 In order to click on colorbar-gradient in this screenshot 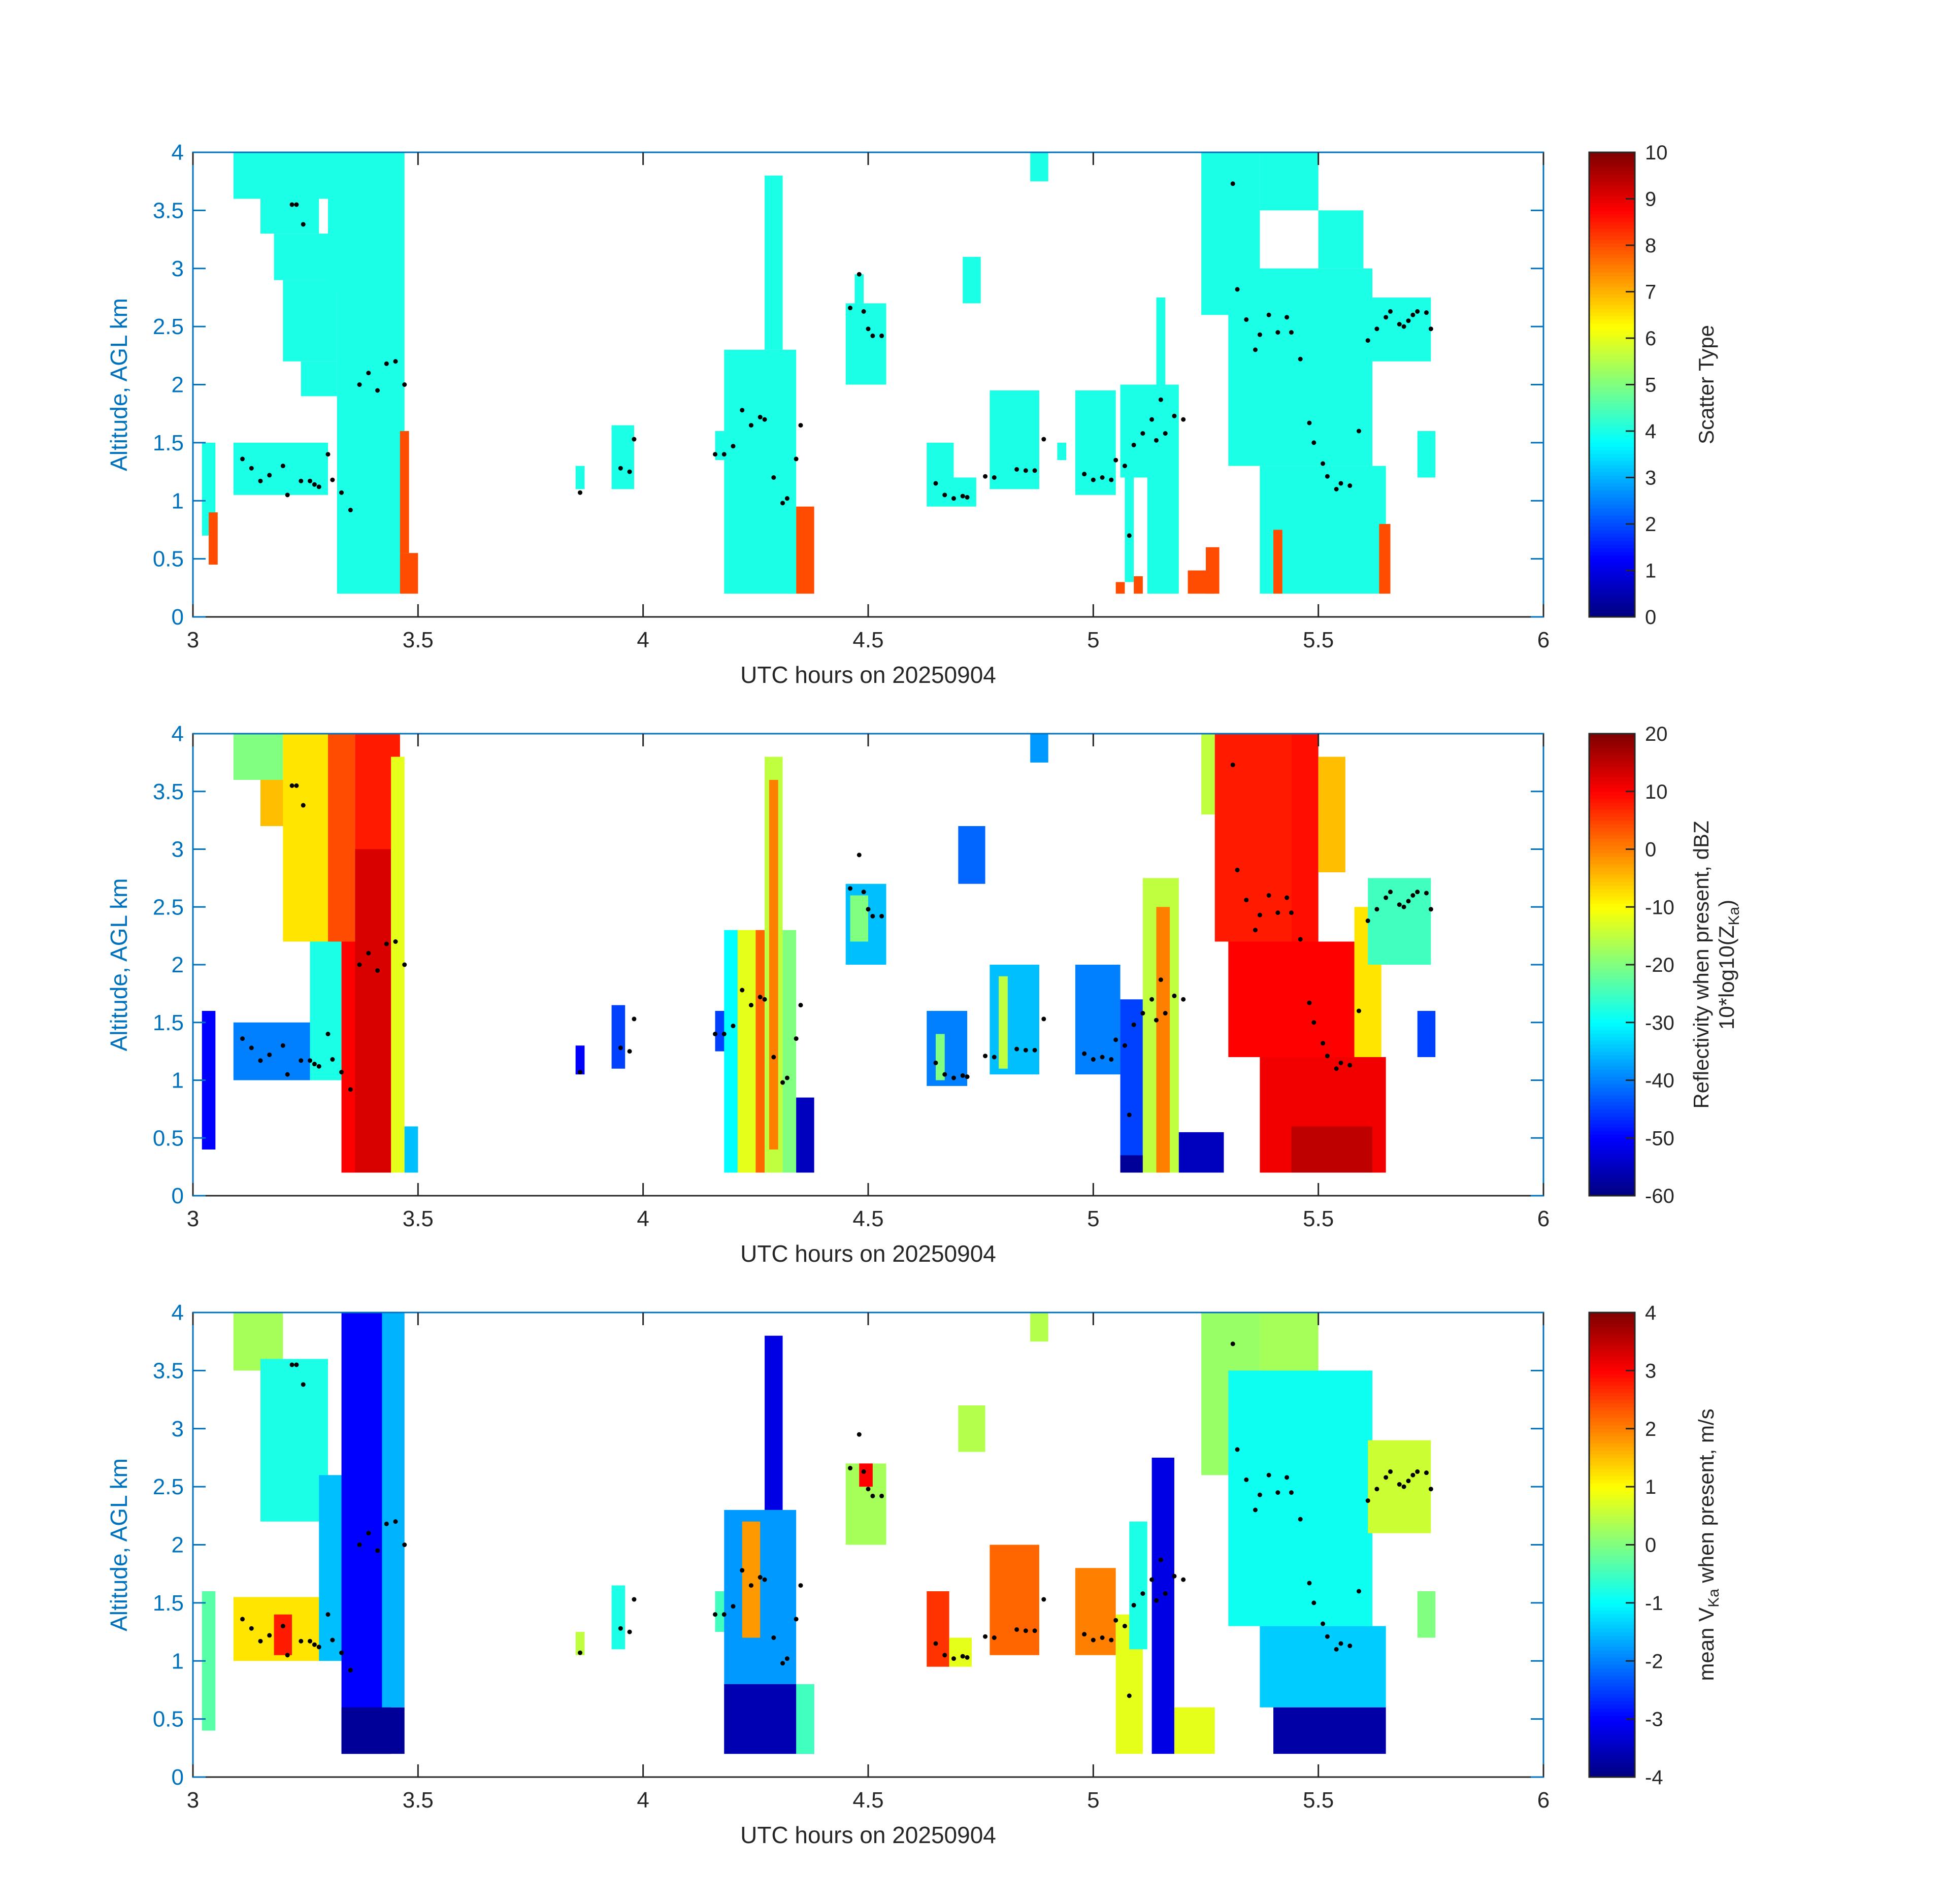, I will do `click(1612, 385)`.